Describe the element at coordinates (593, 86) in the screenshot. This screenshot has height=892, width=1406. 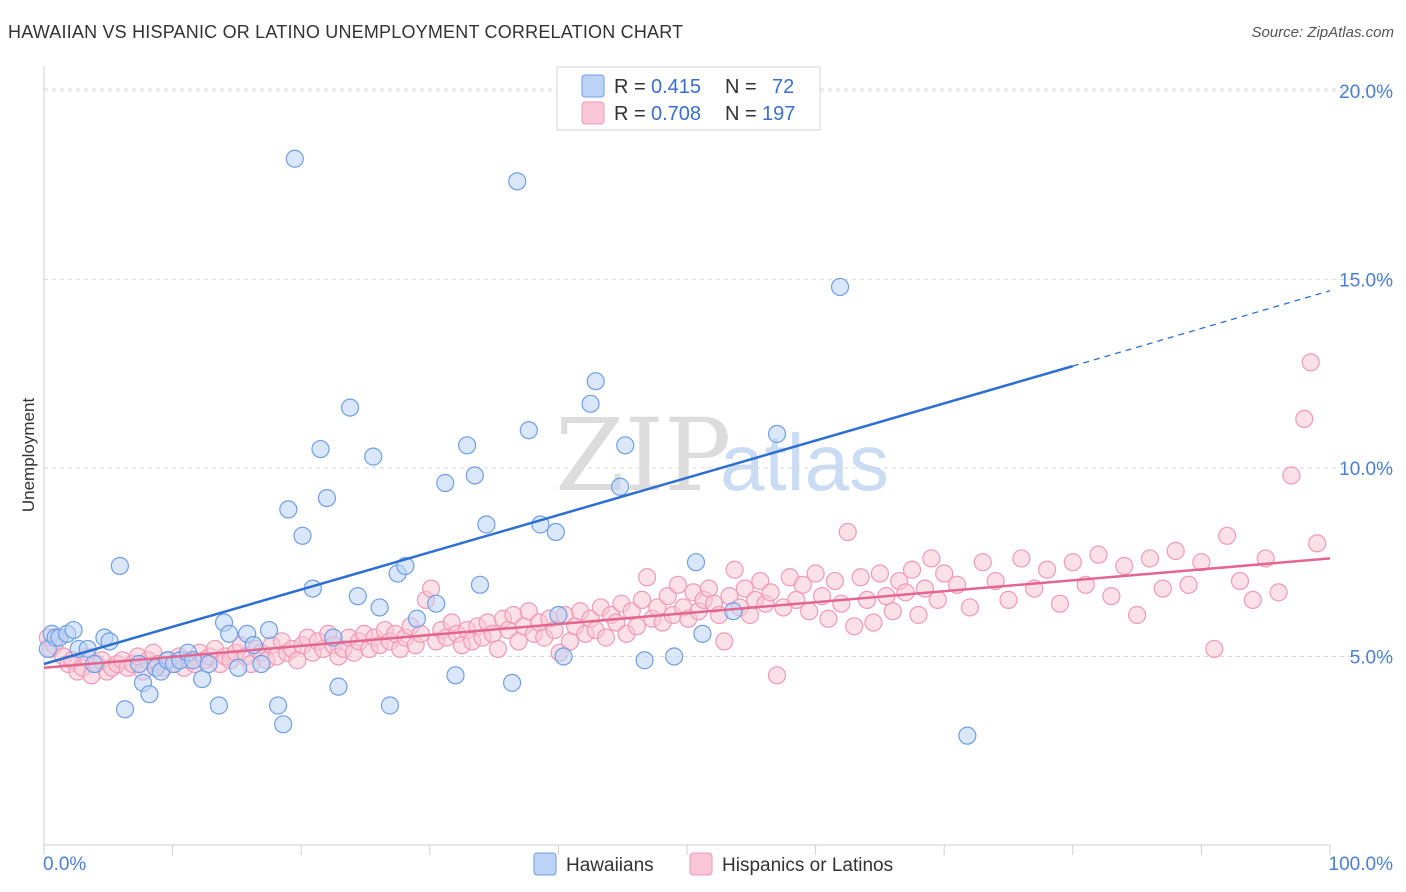
I see `legend-swatch-hawaiians` at that location.